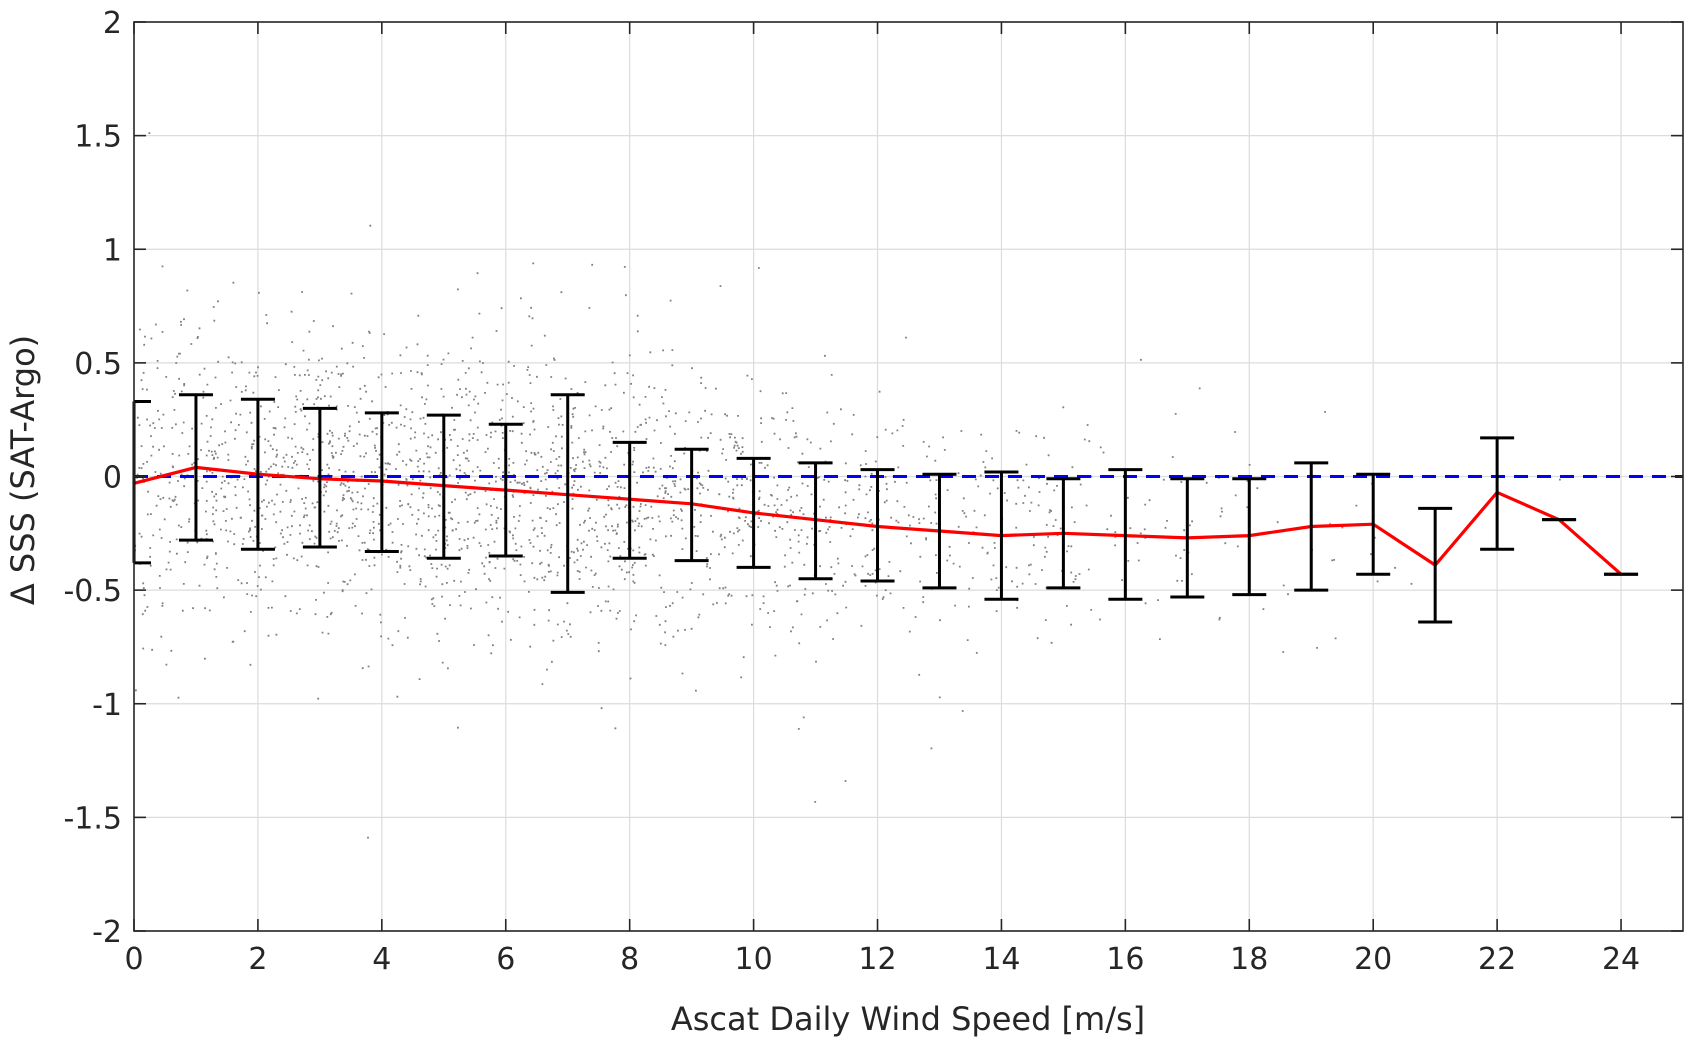  What do you see at coordinates (1621, 959) in the screenshot?
I see `x-tick-label: 24` at bounding box center [1621, 959].